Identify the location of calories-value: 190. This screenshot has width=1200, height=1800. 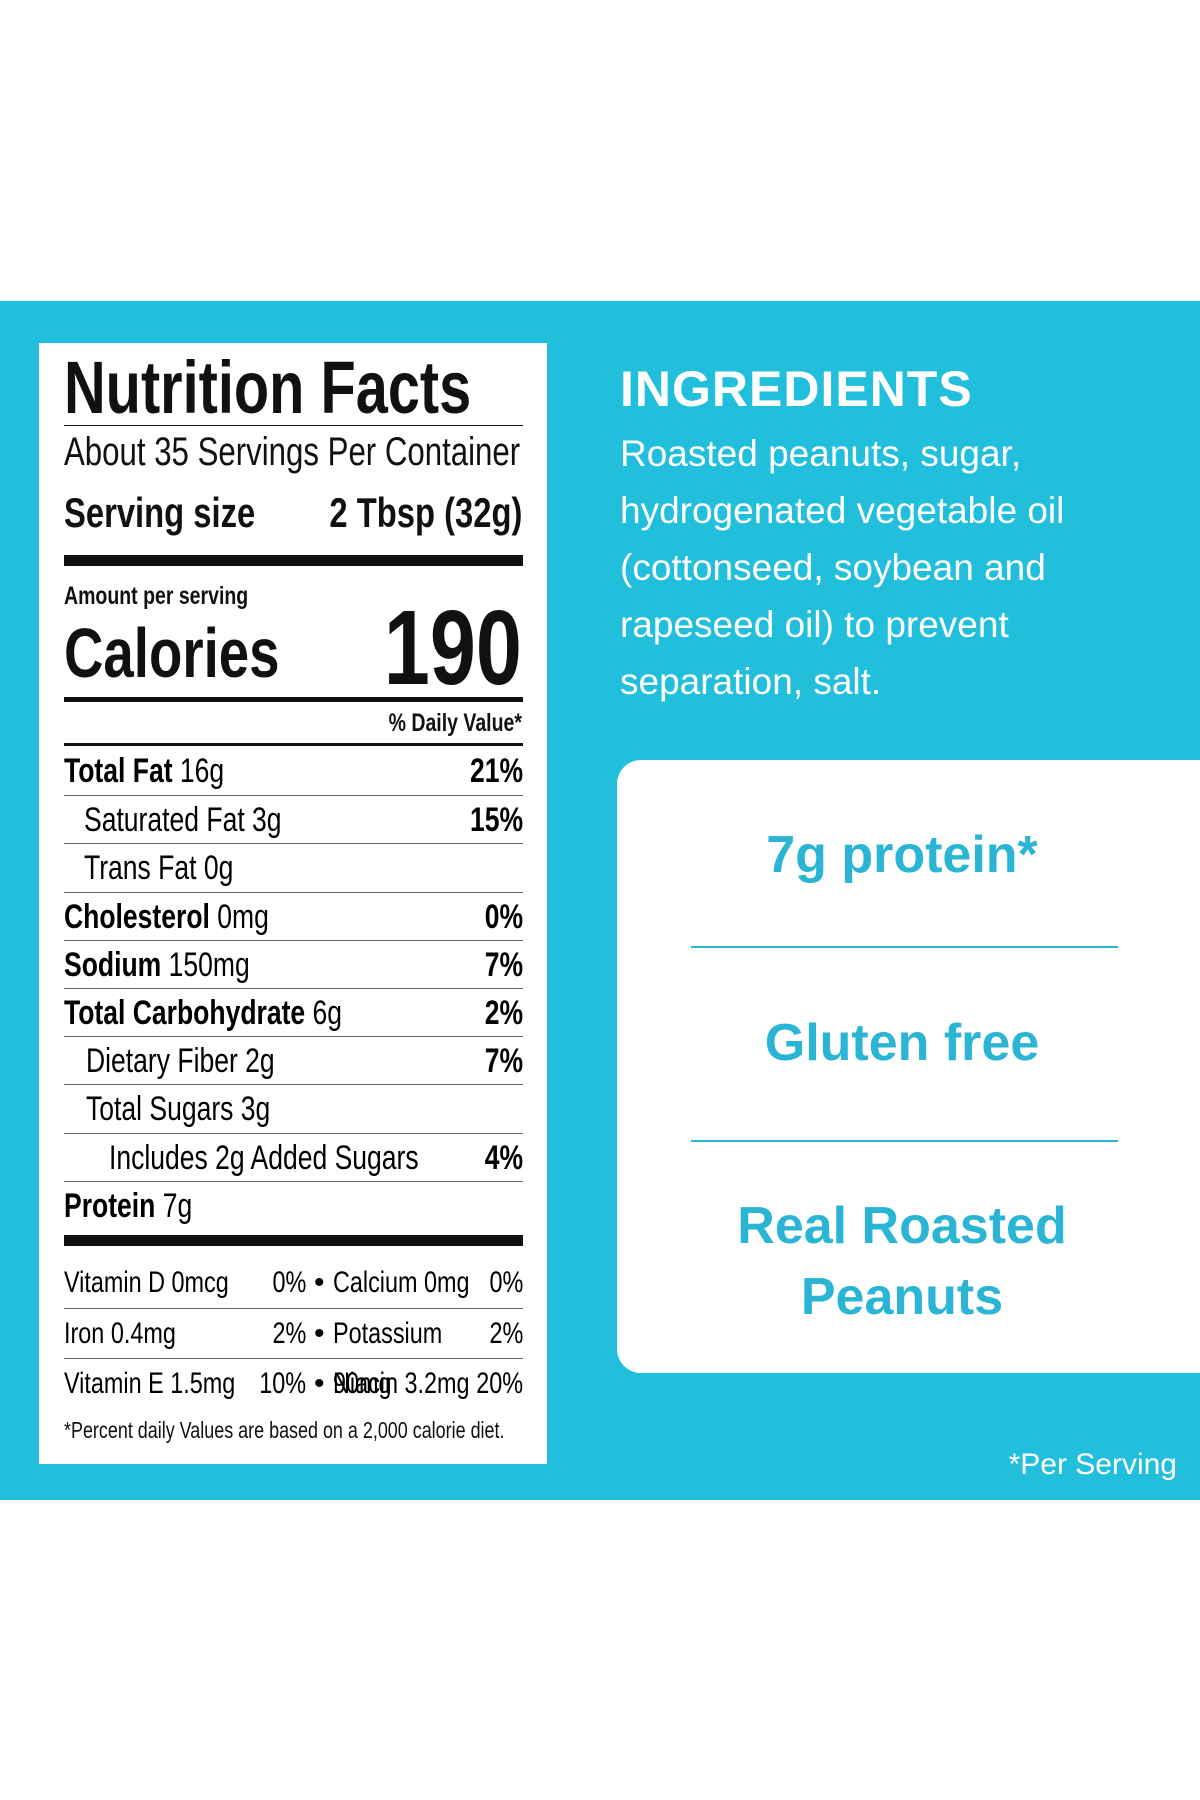
(453, 648).